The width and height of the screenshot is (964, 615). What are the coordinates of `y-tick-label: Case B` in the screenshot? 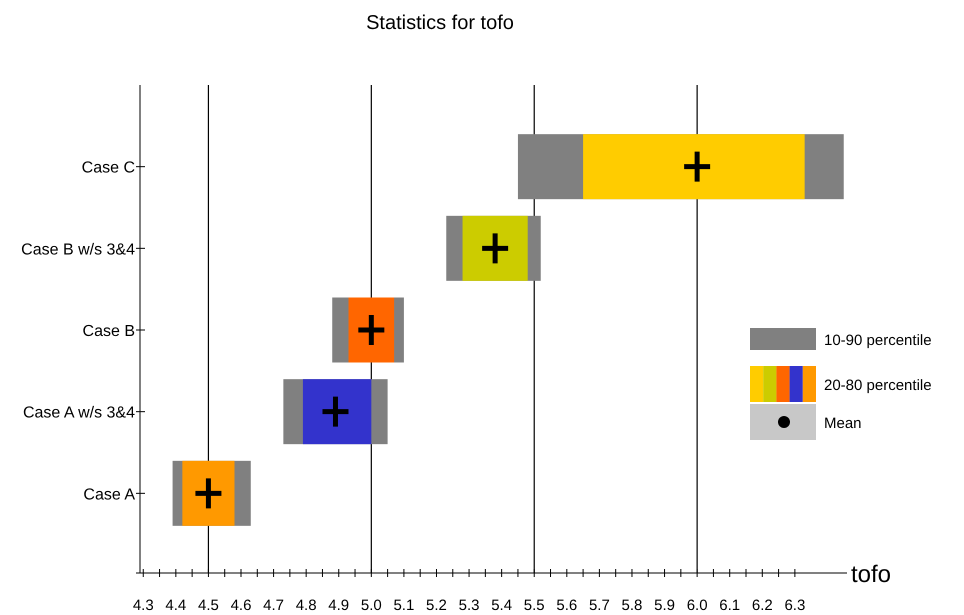 It's located at (108, 331).